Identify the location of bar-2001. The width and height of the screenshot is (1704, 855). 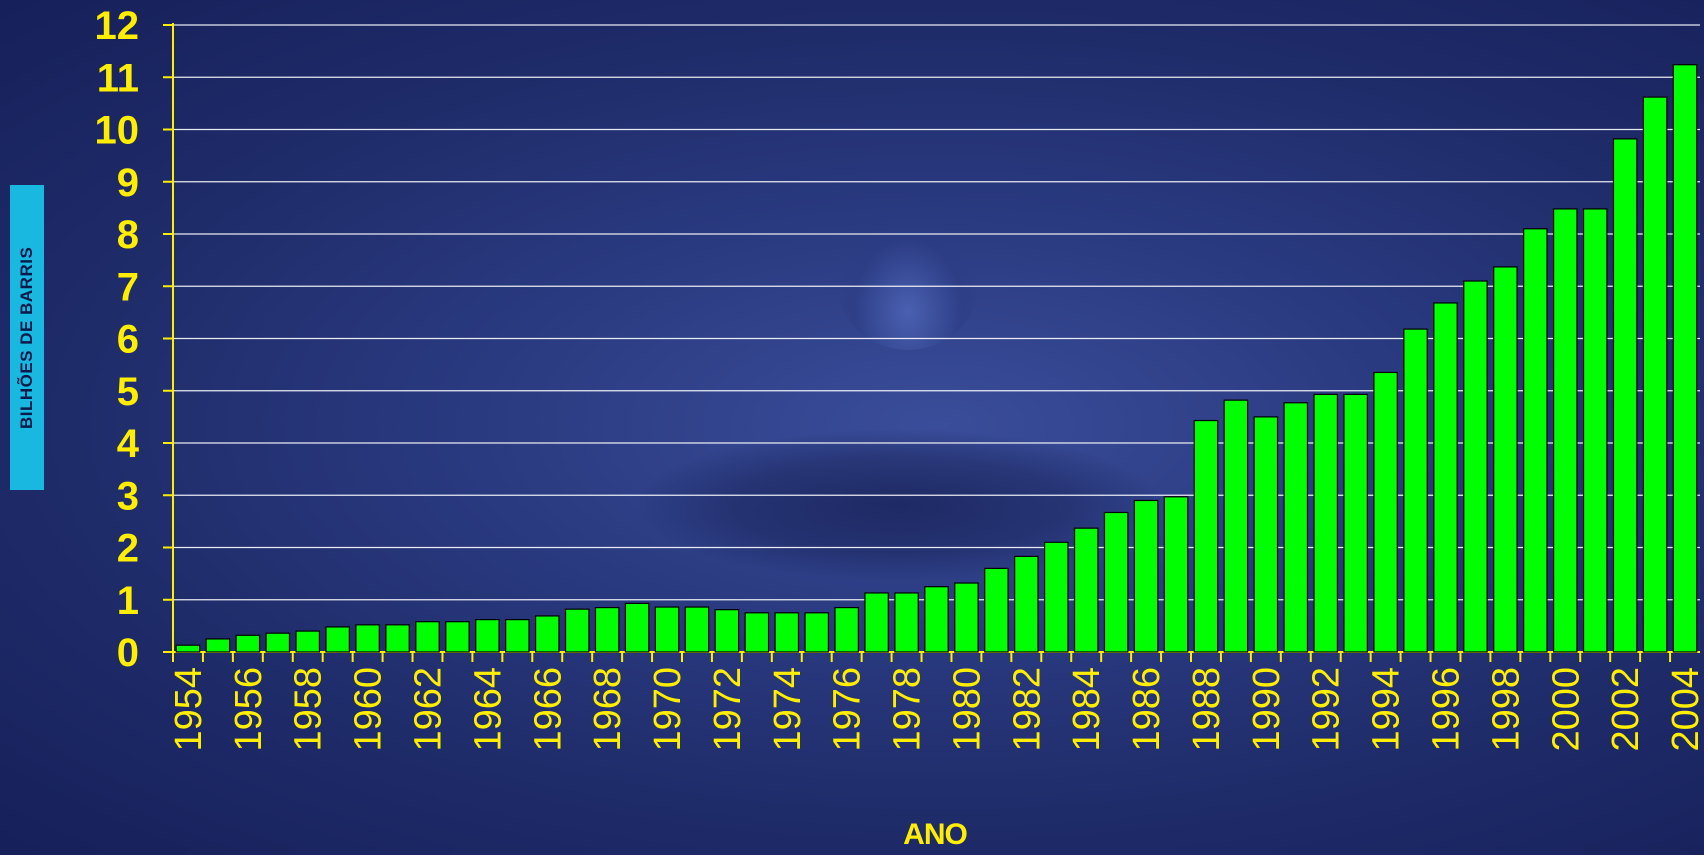
(1595, 430).